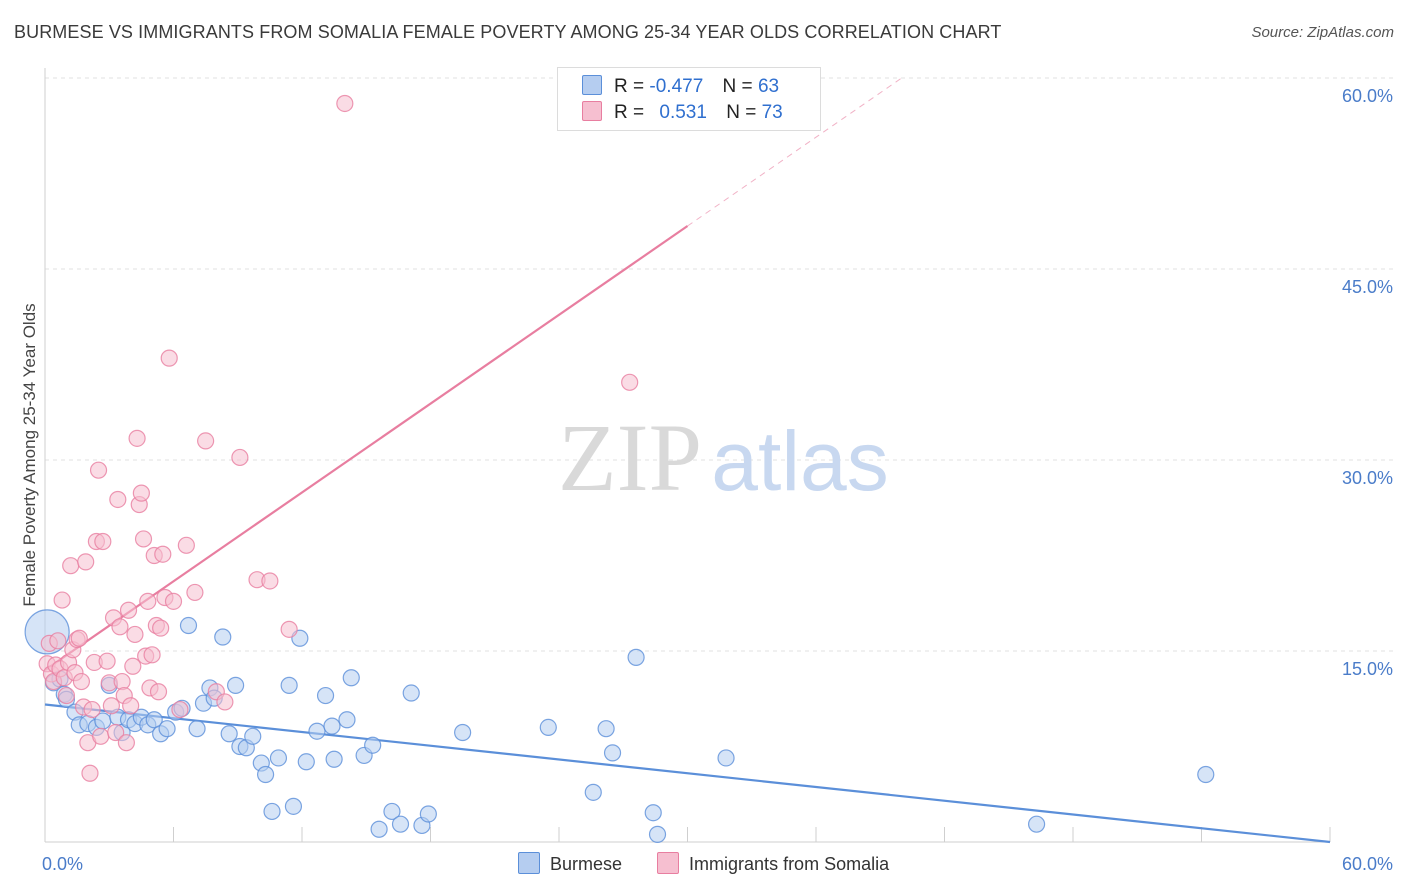  What do you see at coordinates (1367, 287) in the screenshot?
I see `y-tick-label: 45.0%` at bounding box center [1367, 287].